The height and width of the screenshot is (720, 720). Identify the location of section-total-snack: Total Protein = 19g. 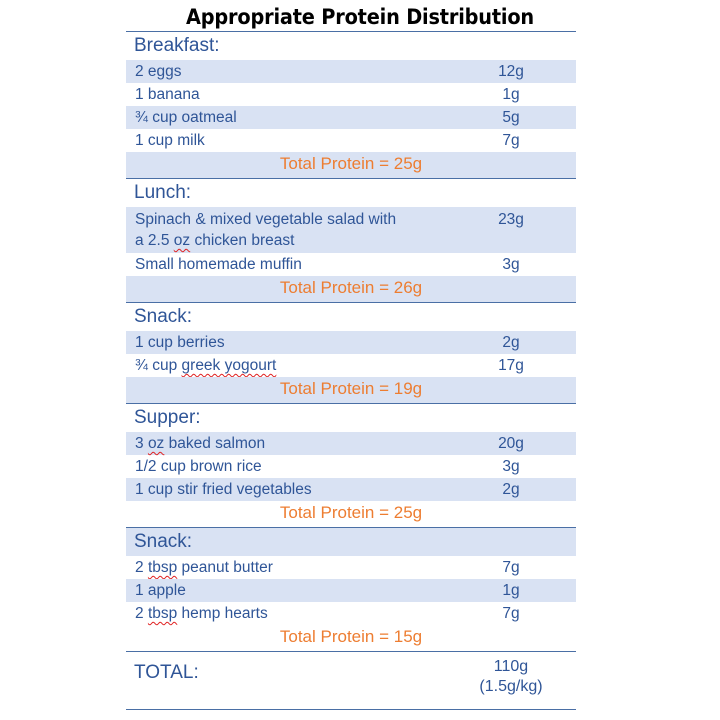
(351, 390).